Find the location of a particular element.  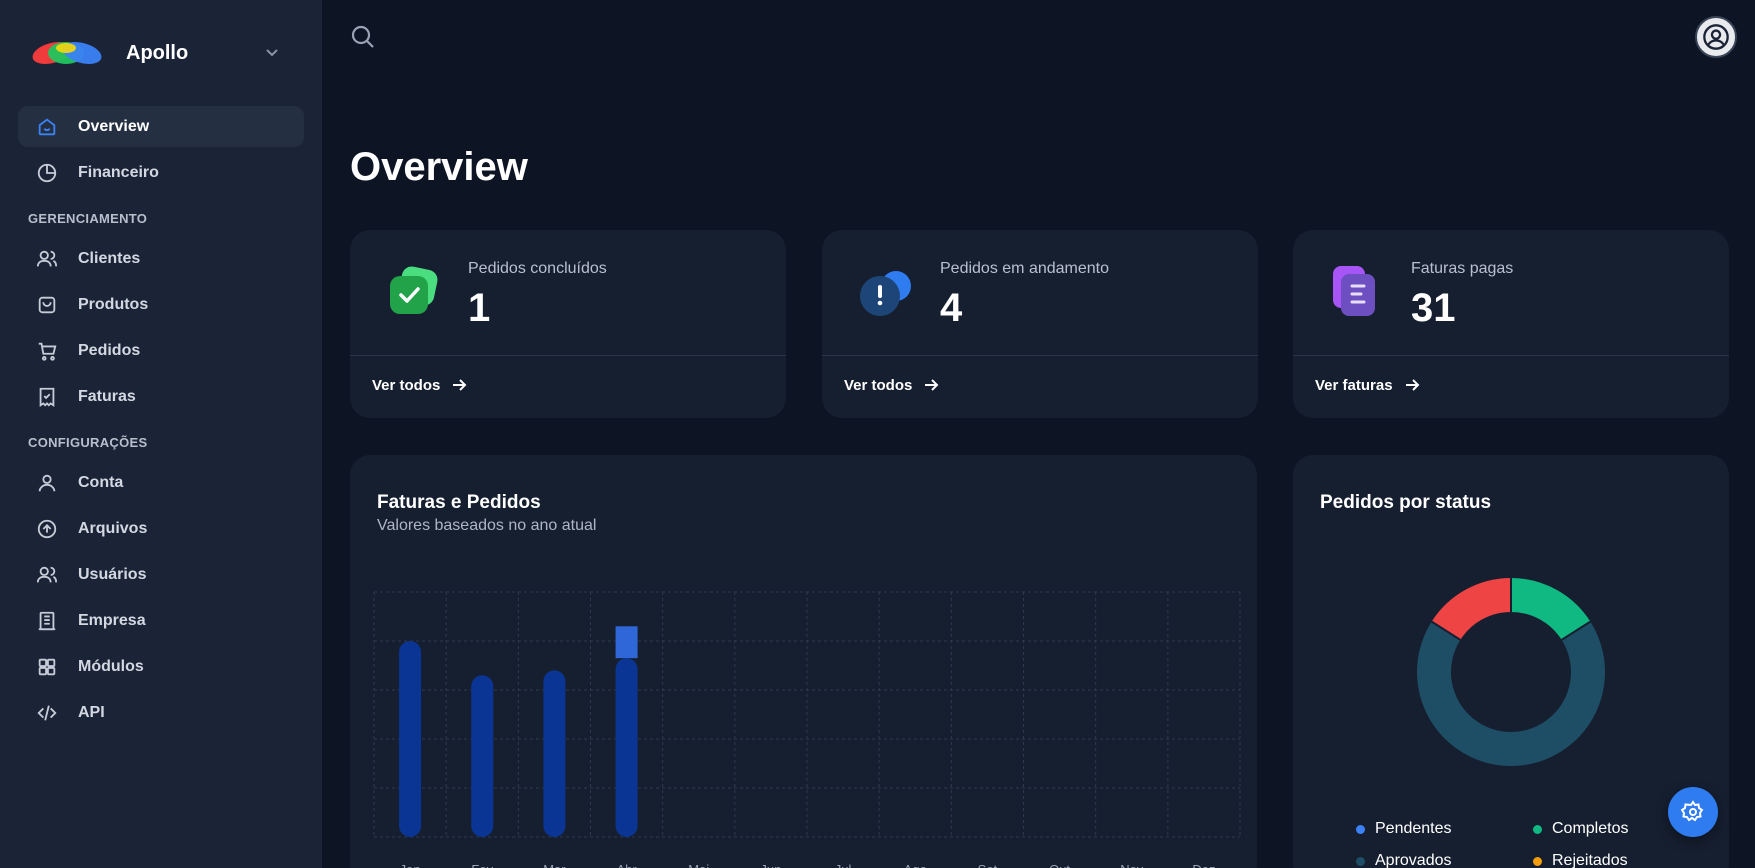

gear-icon is located at coordinates (1692, 811).